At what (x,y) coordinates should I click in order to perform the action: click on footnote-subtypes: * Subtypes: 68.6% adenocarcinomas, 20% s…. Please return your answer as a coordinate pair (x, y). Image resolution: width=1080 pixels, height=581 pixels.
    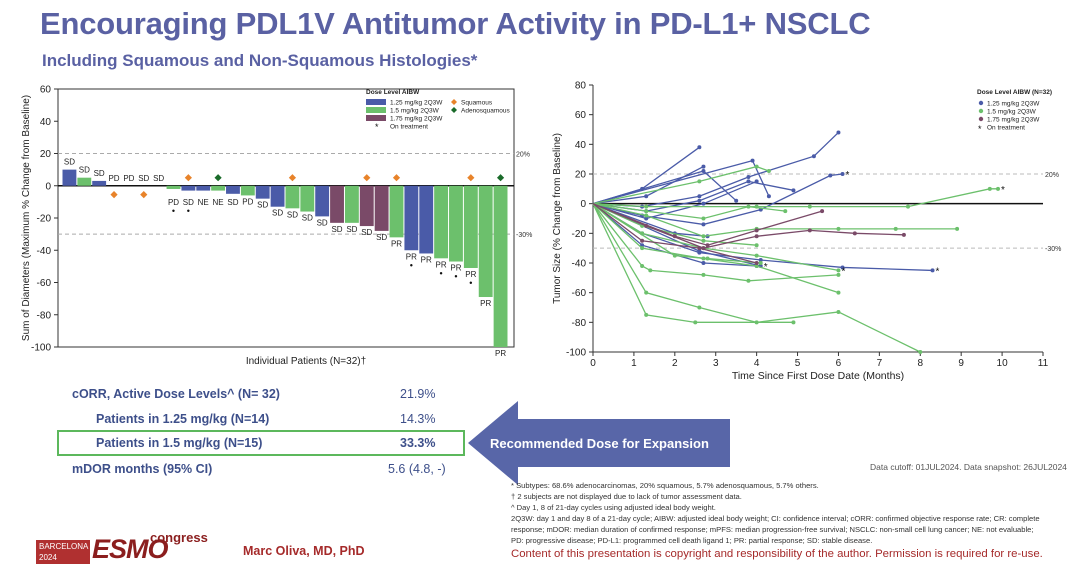
    Looking at the image, I should click on (665, 485).